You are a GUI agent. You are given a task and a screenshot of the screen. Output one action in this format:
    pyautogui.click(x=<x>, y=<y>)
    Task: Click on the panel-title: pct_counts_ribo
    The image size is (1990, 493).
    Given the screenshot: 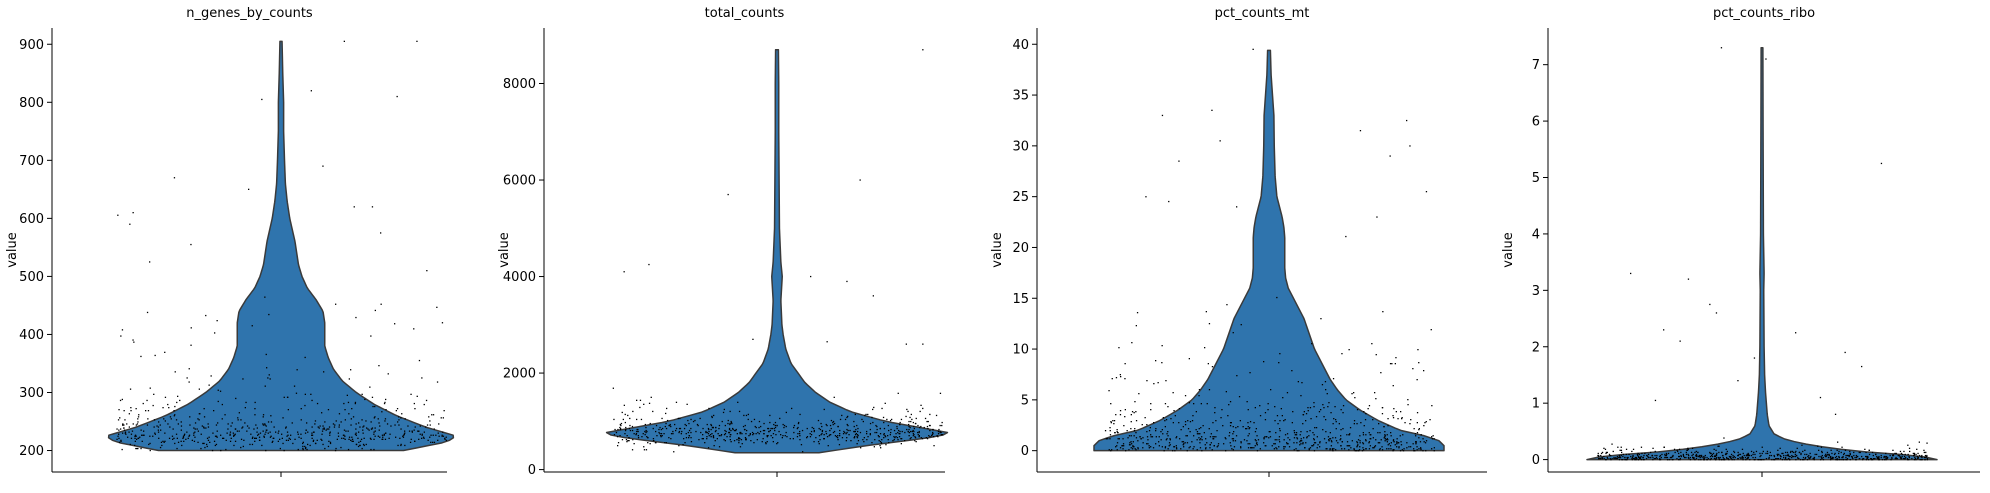 What is the action you would take?
    pyautogui.click(x=1764, y=13)
    